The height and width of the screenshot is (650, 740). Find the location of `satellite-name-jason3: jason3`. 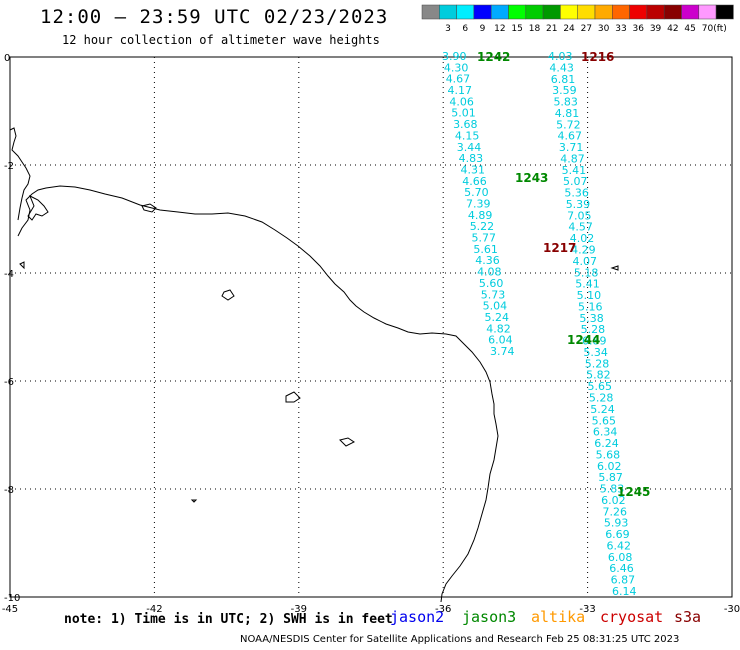

satellite-name-jason3: jason3 is located at coordinates (489, 617).